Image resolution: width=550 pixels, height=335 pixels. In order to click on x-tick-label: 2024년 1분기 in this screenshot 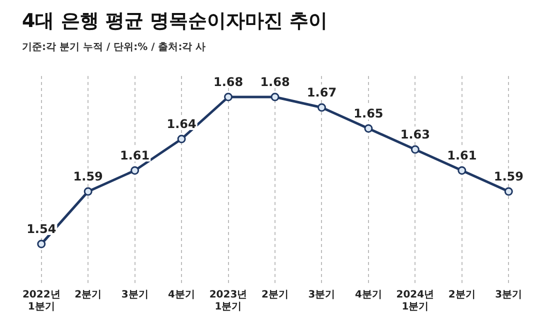, I will do `click(415, 301)`.